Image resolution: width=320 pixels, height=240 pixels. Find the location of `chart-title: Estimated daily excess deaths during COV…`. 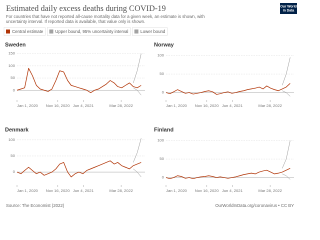

chart-title: Estimated daily excess deaths during COV… is located at coordinates (86, 8).